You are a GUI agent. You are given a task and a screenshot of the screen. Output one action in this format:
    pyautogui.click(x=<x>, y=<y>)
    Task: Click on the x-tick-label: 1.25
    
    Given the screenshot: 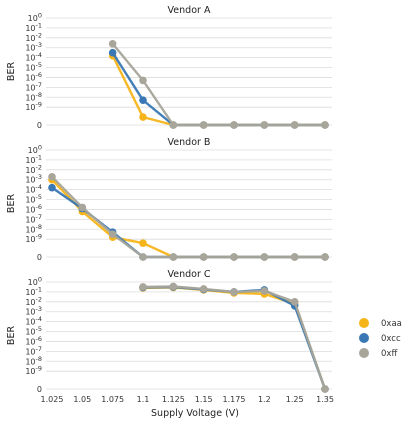 What is the action you would take?
    pyautogui.click(x=295, y=399)
    